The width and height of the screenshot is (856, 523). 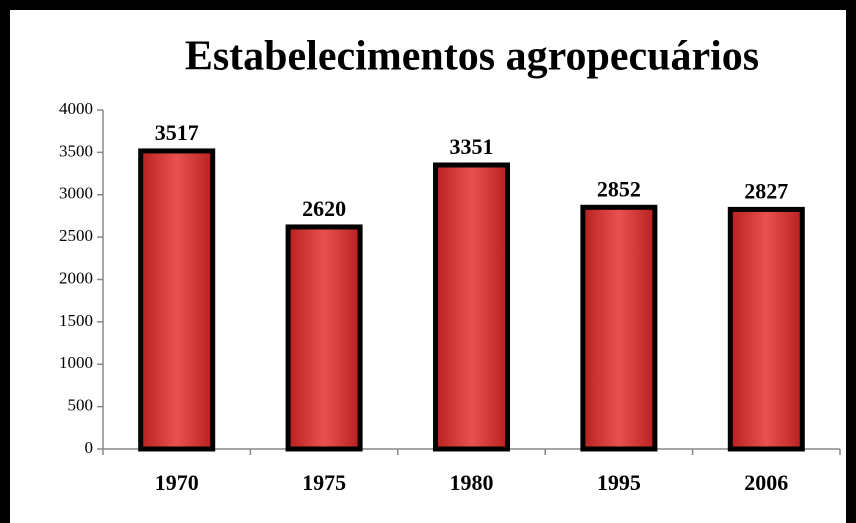 What do you see at coordinates (472, 146) in the screenshot?
I see `value-label: 3351` at bounding box center [472, 146].